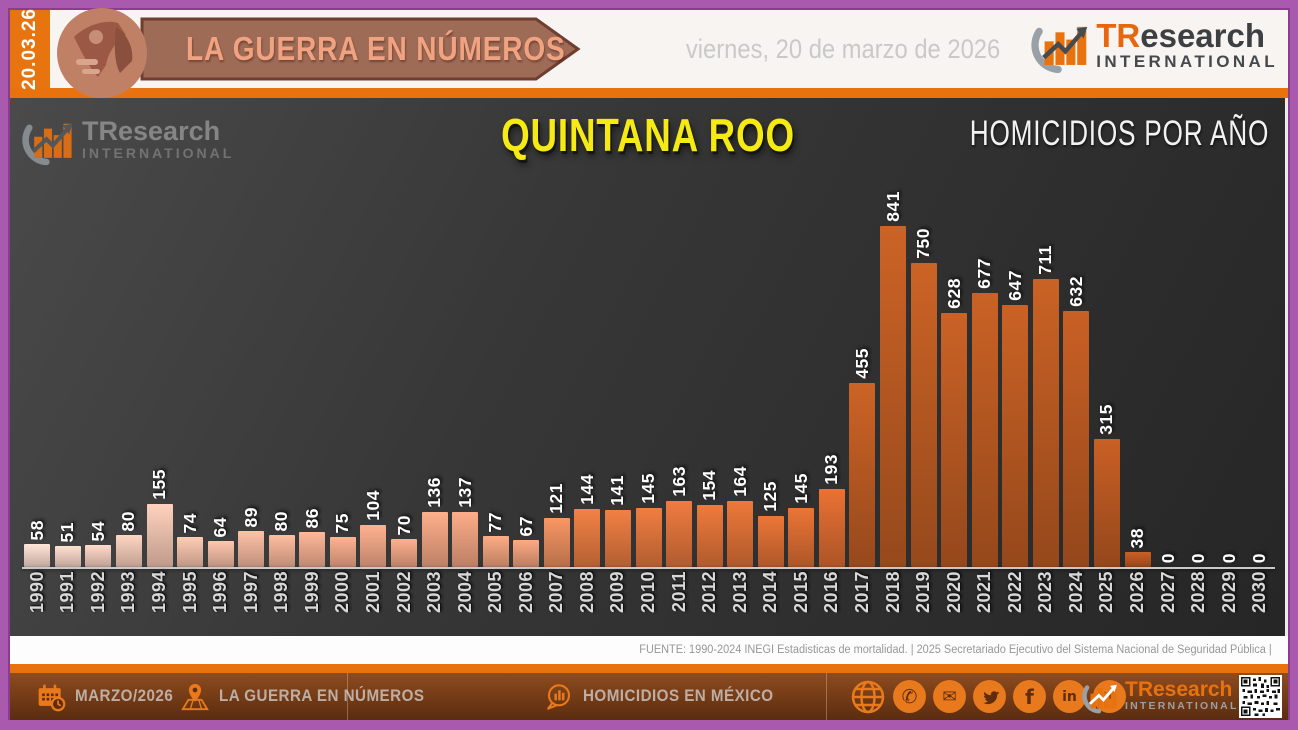 Image resolution: width=1298 pixels, height=730 pixels. I want to click on bar-value-label: 155, so click(159, 484).